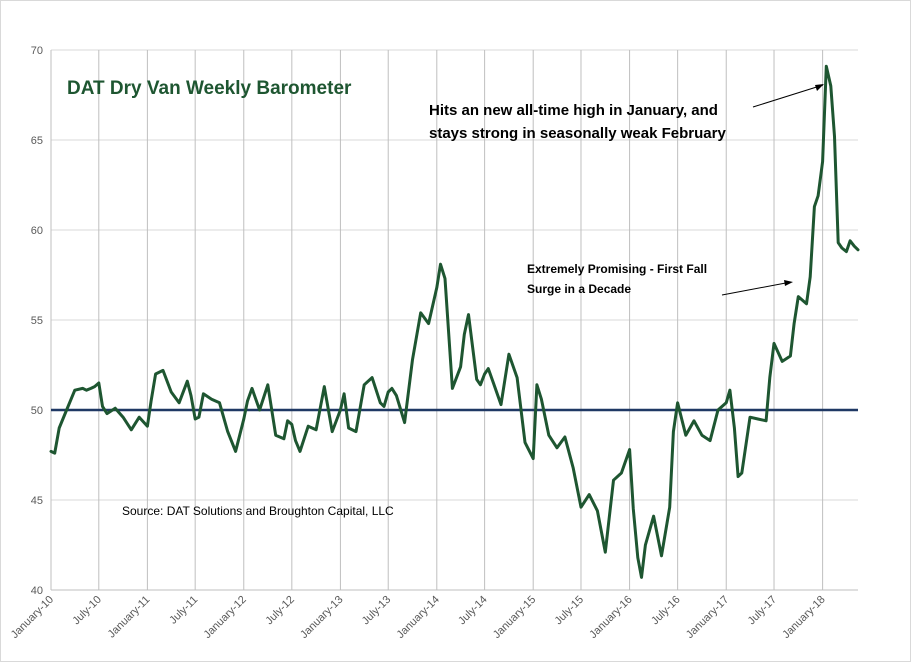 This screenshot has height=662, width=911. What do you see at coordinates (32, 617) in the screenshot?
I see `x-tick-label: January-10` at bounding box center [32, 617].